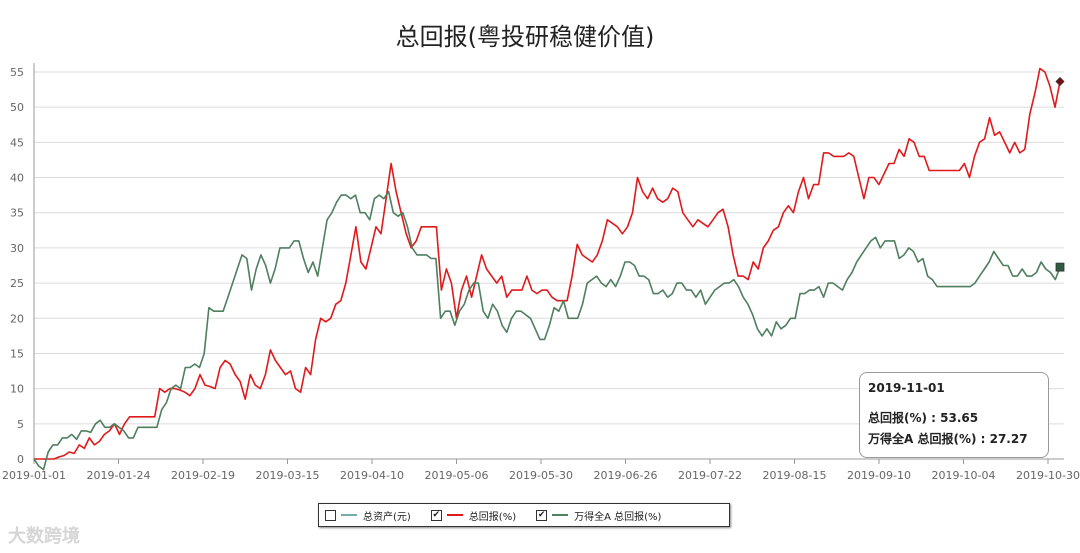 The image size is (1080, 553). Describe the element at coordinates (17, 318) in the screenshot. I see `y-tick-label: 20` at that location.